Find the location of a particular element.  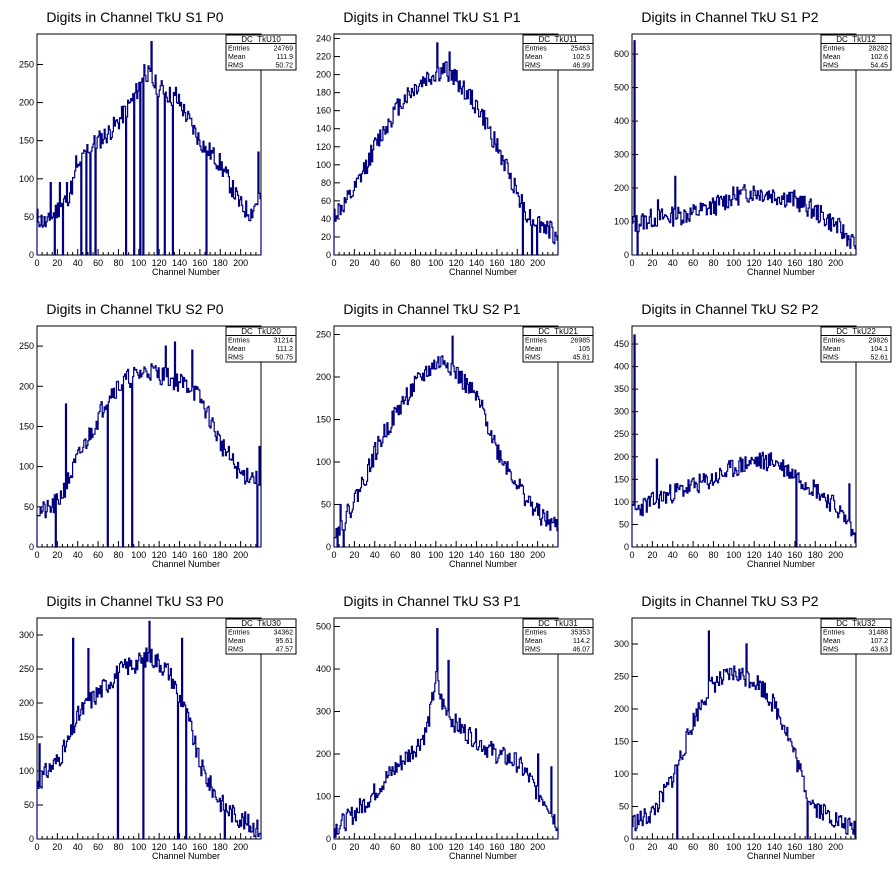

stats-value: 54.45 is located at coordinates (879, 66).